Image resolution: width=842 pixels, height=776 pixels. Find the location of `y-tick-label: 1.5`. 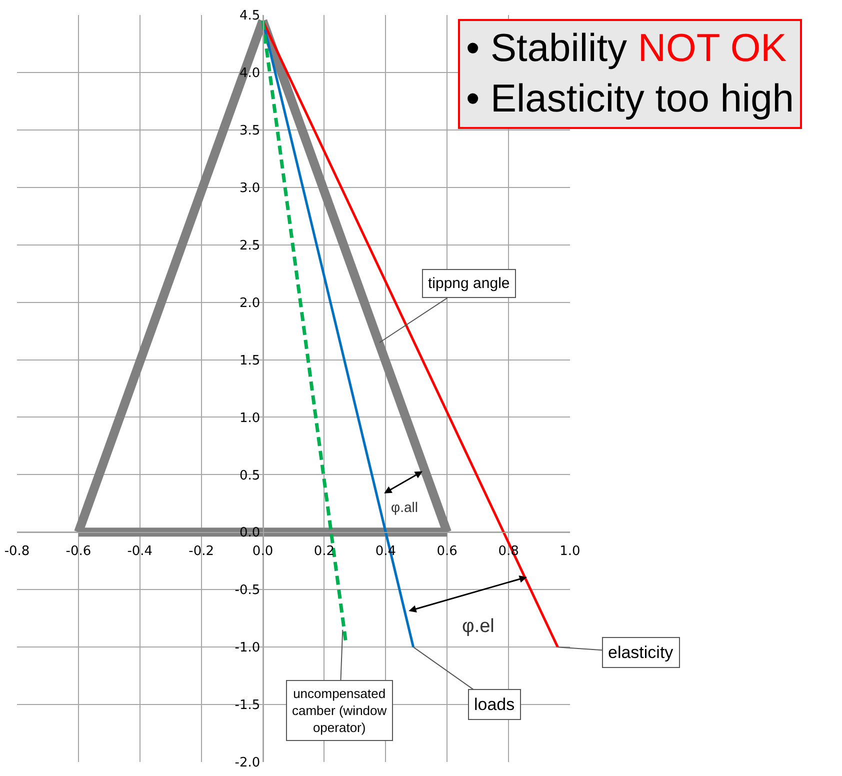

y-tick-label: 1.5 is located at coordinates (249, 360).